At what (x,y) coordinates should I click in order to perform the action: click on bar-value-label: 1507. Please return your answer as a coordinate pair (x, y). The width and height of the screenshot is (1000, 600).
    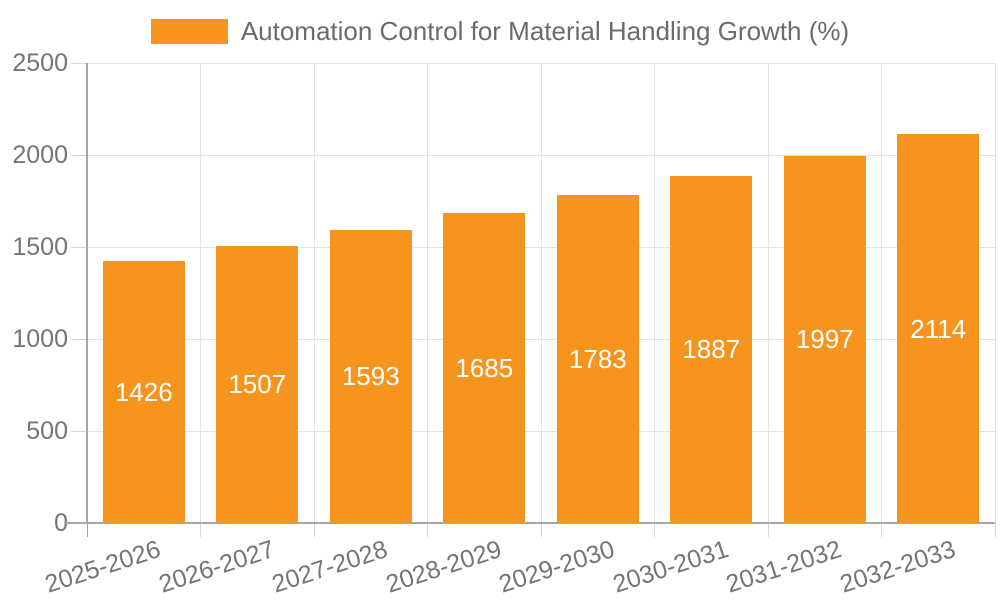
    Looking at the image, I should click on (257, 384).